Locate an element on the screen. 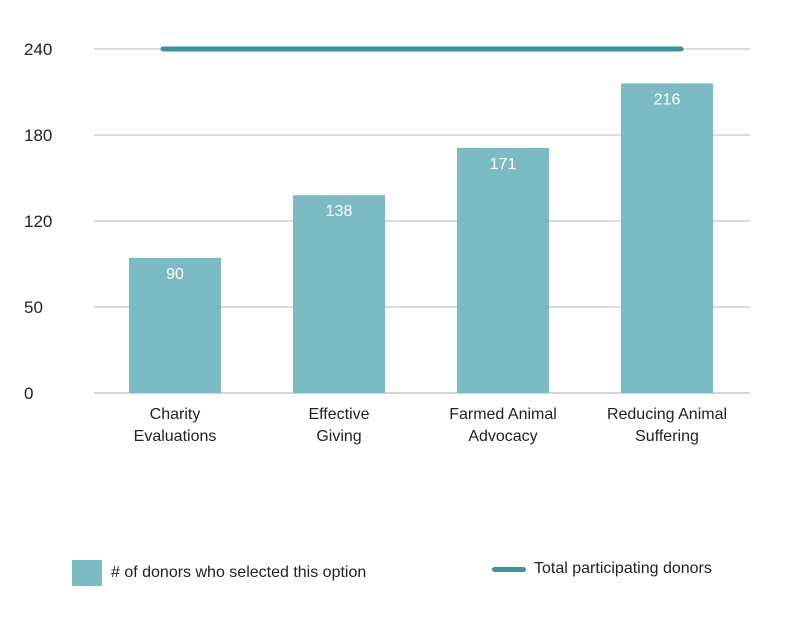 Image resolution: width=800 pixels, height=630 pixels. legend-item-line: Total participating donors is located at coordinates (602, 569).